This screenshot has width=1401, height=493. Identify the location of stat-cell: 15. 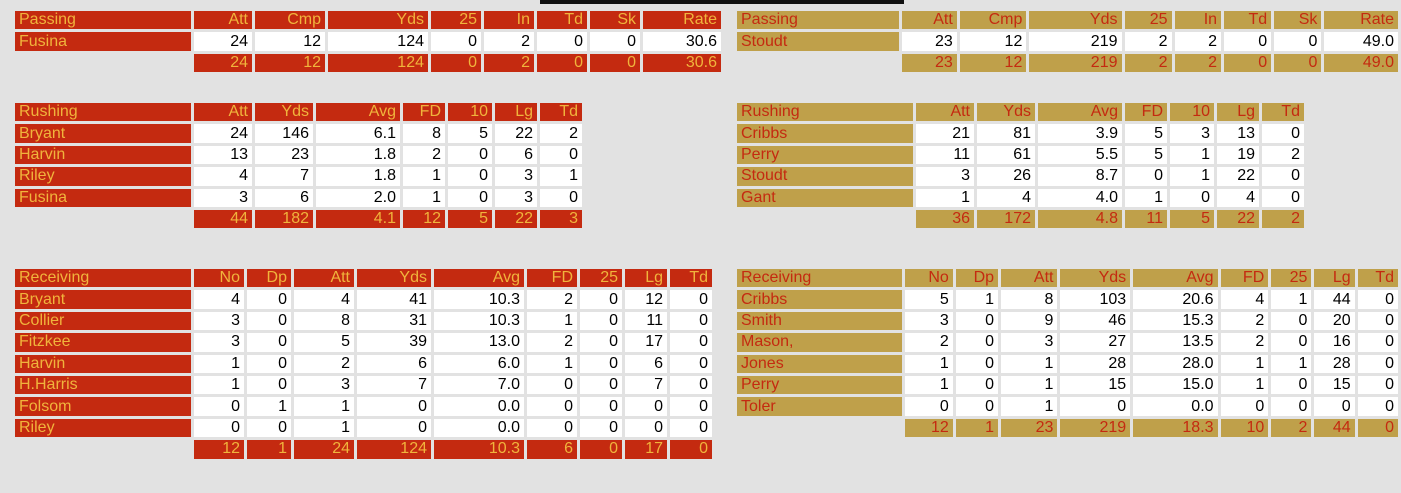
(1095, 385).